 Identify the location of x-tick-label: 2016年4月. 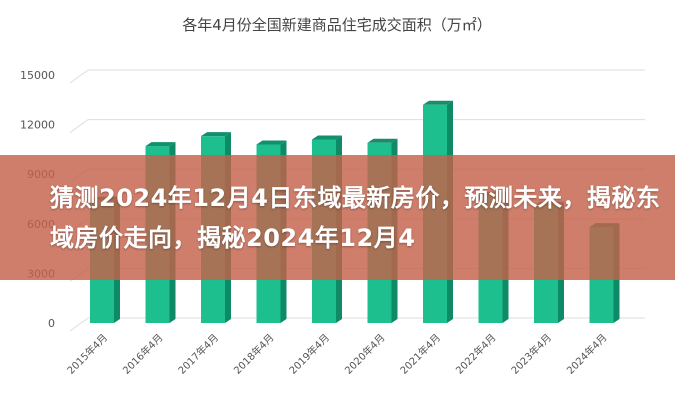
(143, 354).